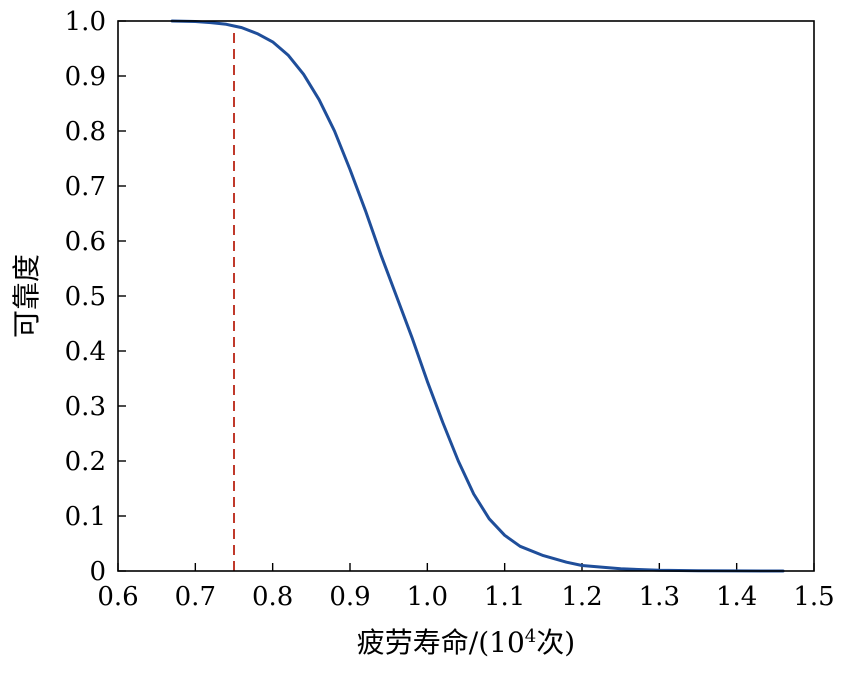  Describe the element at coordinates (195, 597) in the screenshot. I see `x-tick-label: 0.7` at that location.